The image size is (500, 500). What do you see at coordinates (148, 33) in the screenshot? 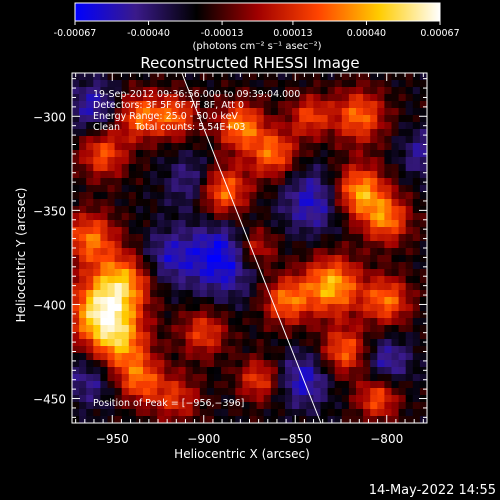
I see `colorbar-tick-label: -0.00040` at bounding box center [148, 33].